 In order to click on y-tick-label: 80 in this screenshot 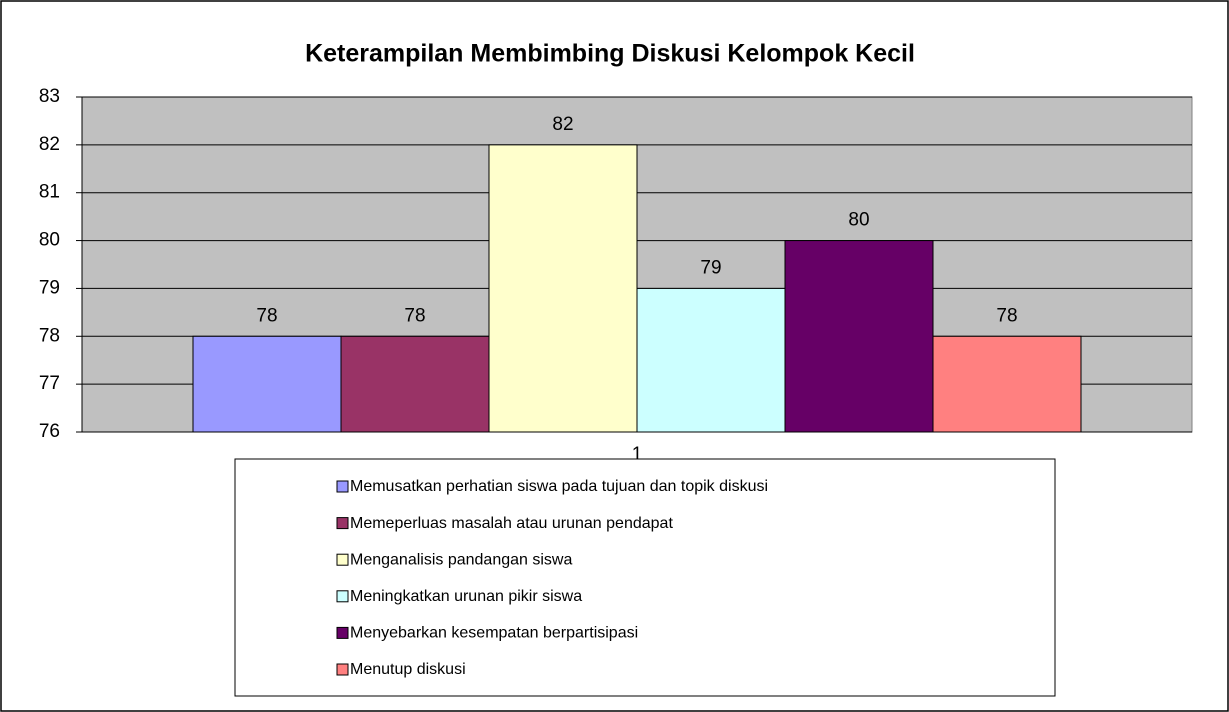, I will do `click(49, 240)`.